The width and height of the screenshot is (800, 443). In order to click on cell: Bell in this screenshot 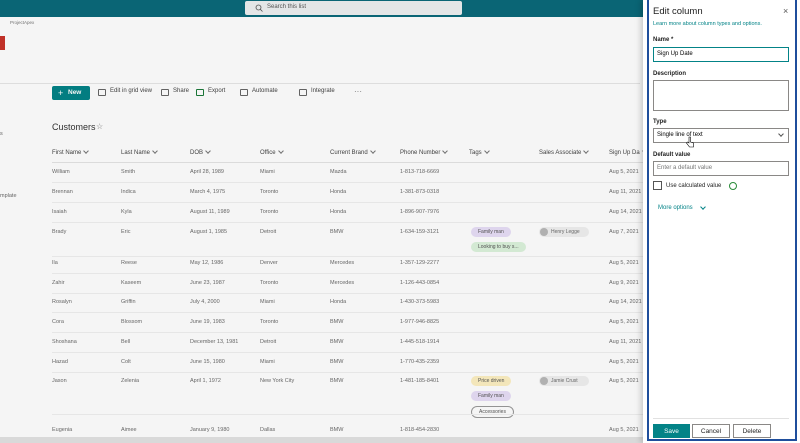, I will do `click(126, 342)`.